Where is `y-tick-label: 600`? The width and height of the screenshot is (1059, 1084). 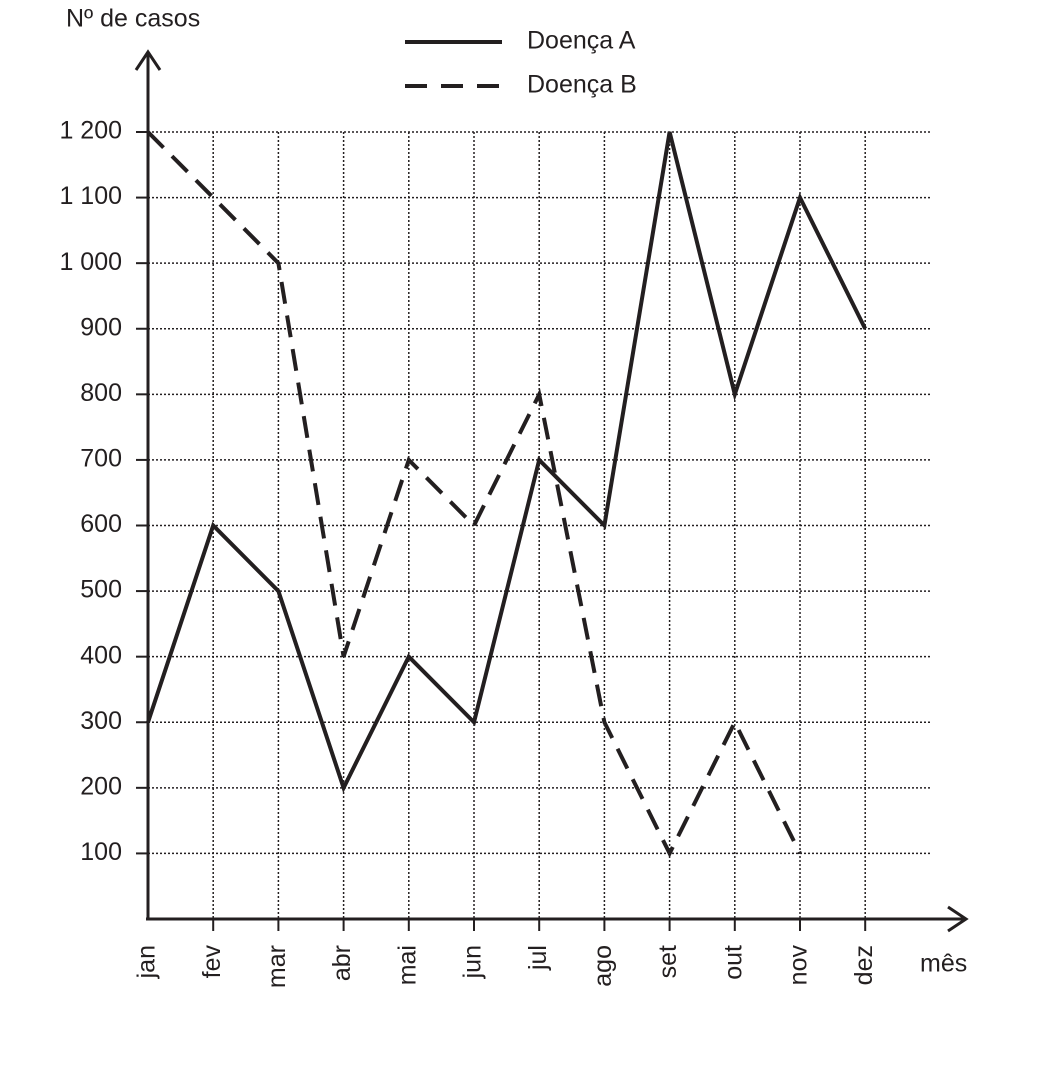
y-tick-label: 600 is located at coordinates (101, 524).